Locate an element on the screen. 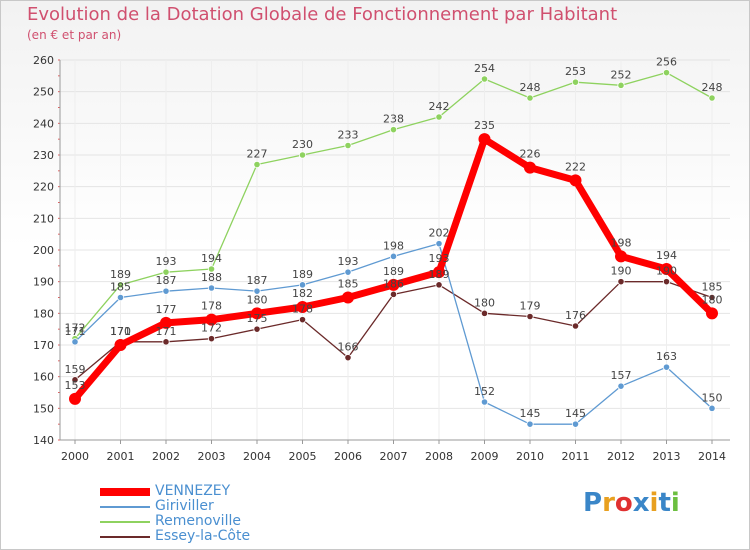  data-label: 190 is located at coordinates (666, 271).